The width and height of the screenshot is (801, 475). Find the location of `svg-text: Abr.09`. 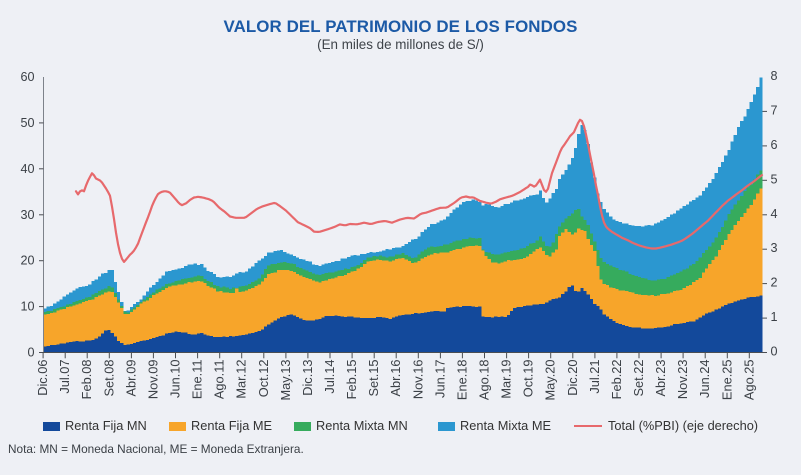

svg-text: Abr.09 is located at coordinates (130, 378).